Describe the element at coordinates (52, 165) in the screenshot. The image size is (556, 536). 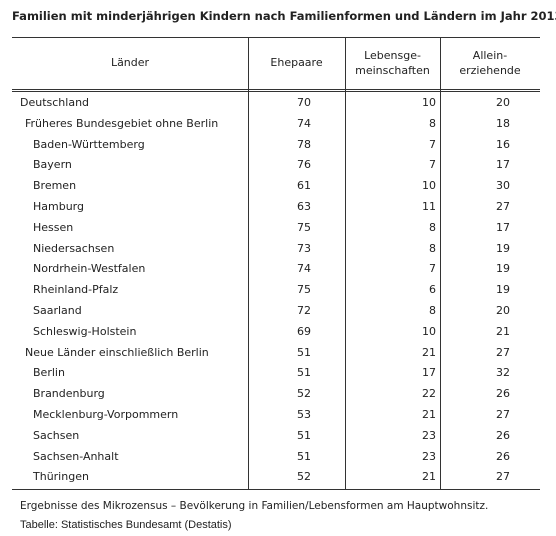
I see `row-label: Bayern` at that location.